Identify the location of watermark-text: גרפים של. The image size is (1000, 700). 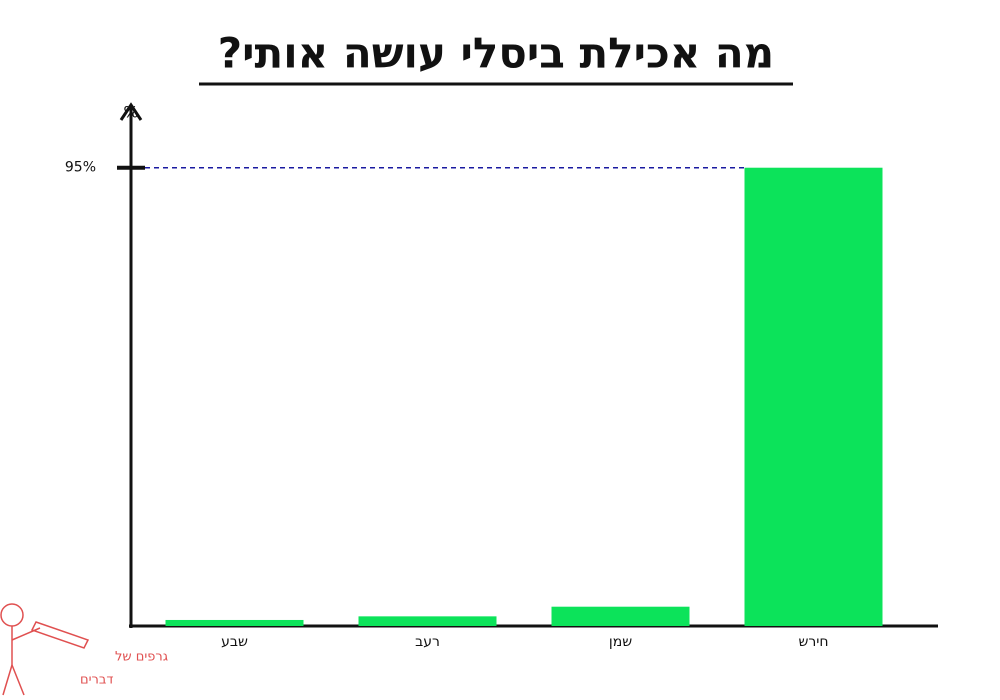
(141, 657).